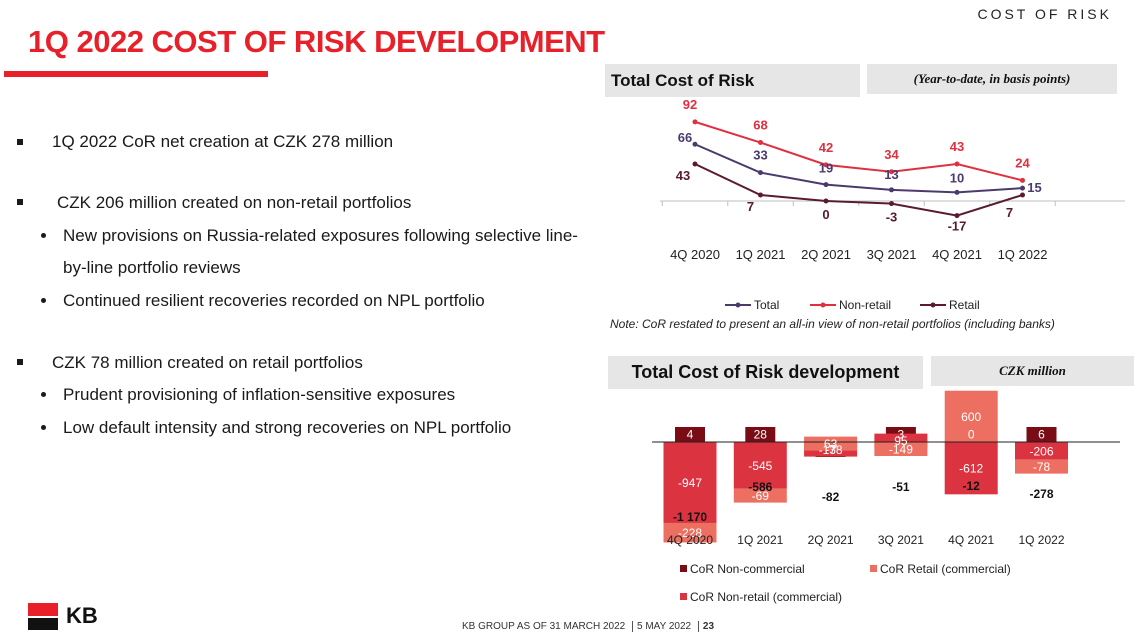  What do you see at coordinates (891, 154) in the screenshot?
I see `line-data-label: 34` at bounding box center [891, 154].